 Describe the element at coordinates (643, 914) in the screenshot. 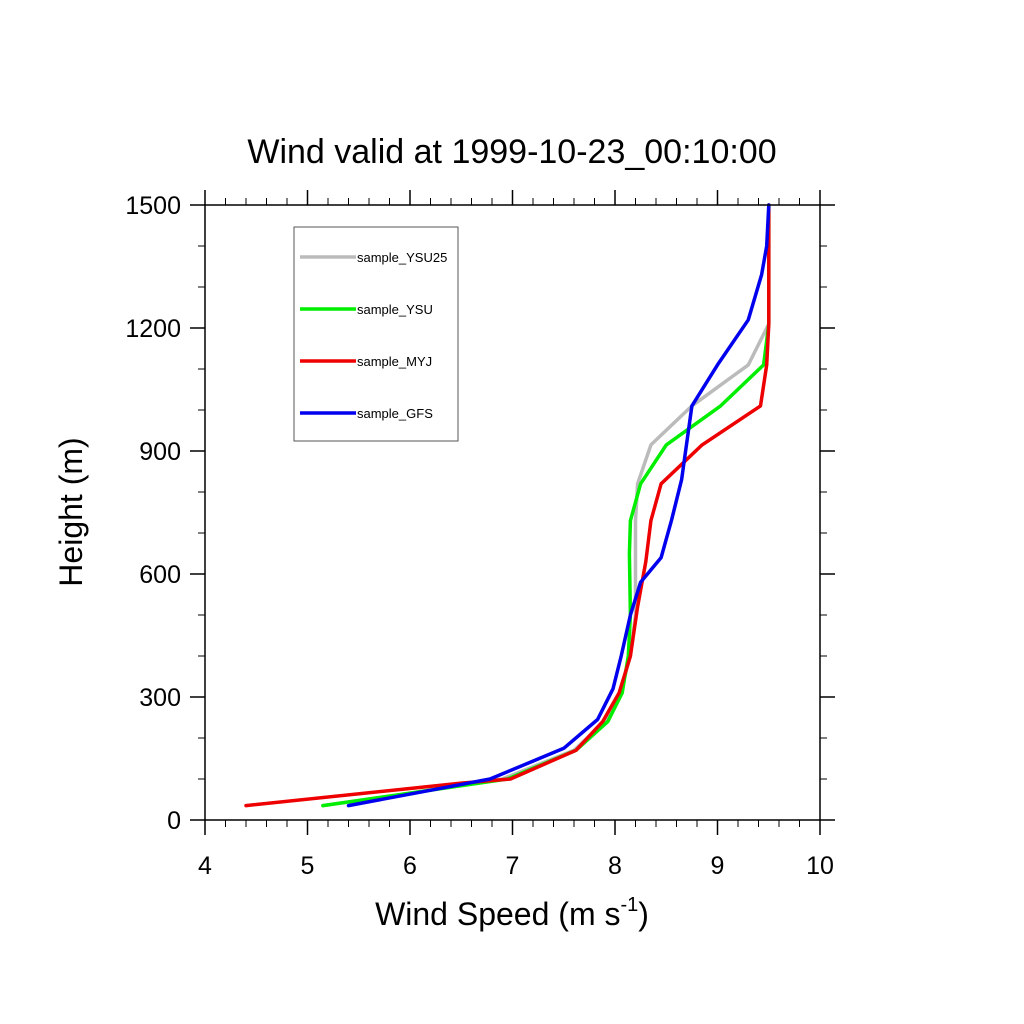

I see `x-axis-label-close: )` at that location.